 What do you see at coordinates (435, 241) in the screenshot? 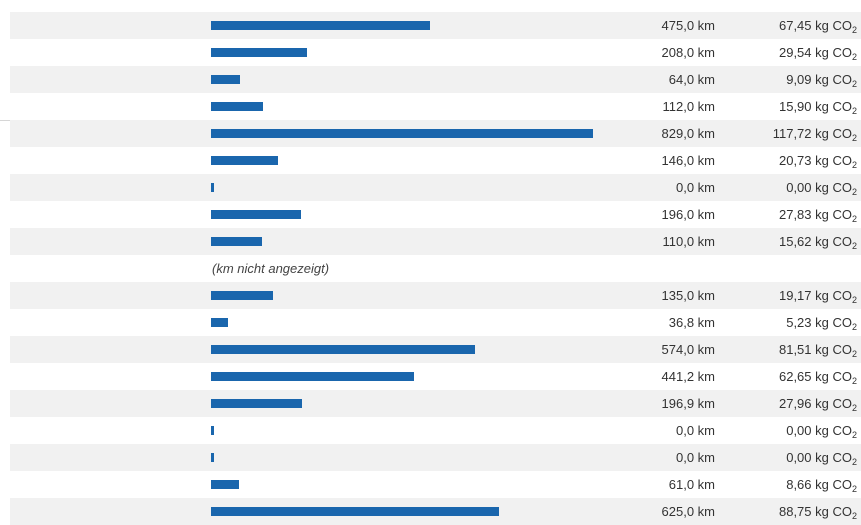
I see `table-row: 110,0 km 15,62 kg CO2` at bounding box center [435, 241].